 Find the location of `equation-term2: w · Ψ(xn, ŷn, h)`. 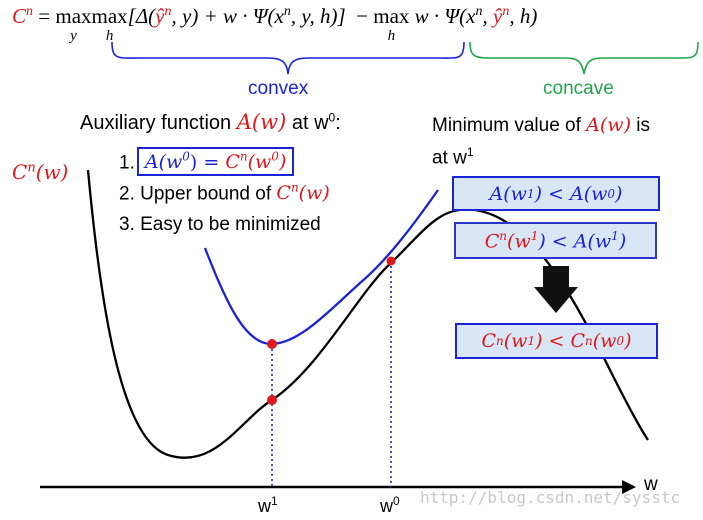

equation-term2: w · Ψ(xn, ŷn, h) is located at coordinates (476, 16).